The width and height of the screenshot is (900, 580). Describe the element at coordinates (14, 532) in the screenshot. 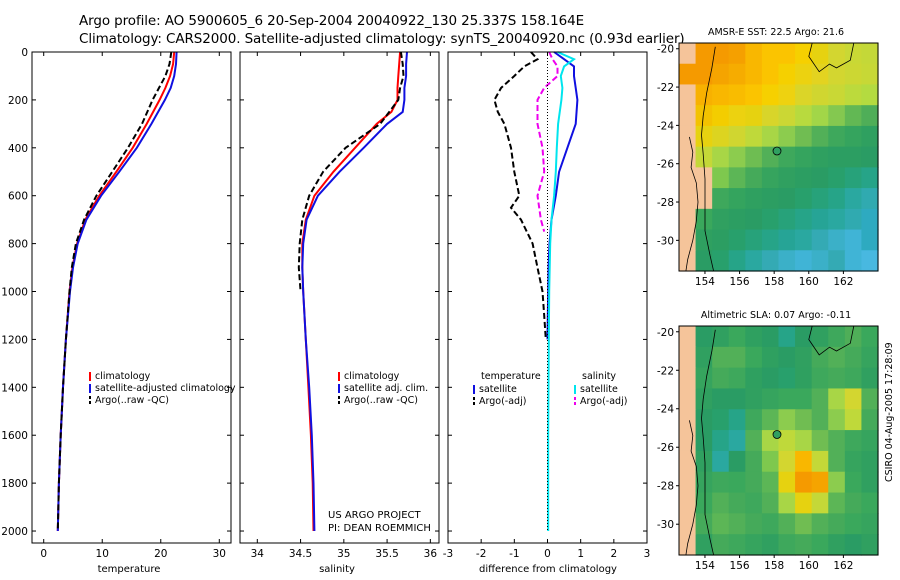

I see `temperature-ytick-label: 2000` at that location.